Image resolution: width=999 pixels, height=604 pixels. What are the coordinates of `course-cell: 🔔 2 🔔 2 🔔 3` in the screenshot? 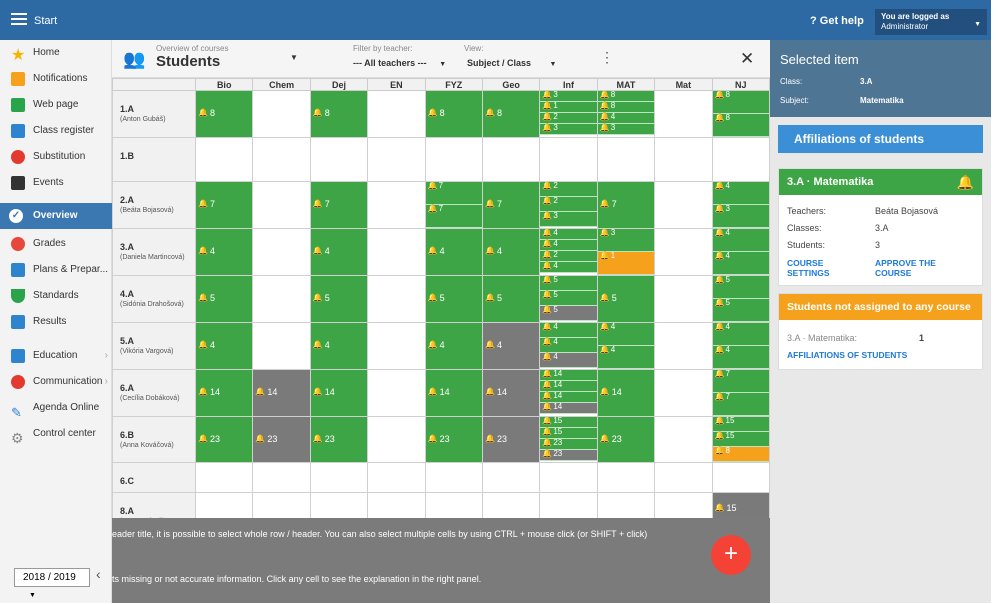 It's located at (568, 205).